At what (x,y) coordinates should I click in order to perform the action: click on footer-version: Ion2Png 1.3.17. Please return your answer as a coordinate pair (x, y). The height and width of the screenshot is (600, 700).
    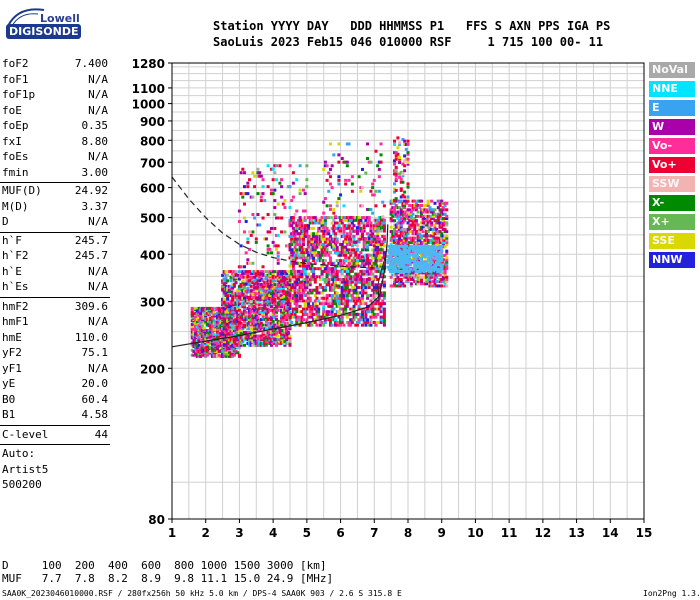
    Looking at the image, I should click on (671, 593).